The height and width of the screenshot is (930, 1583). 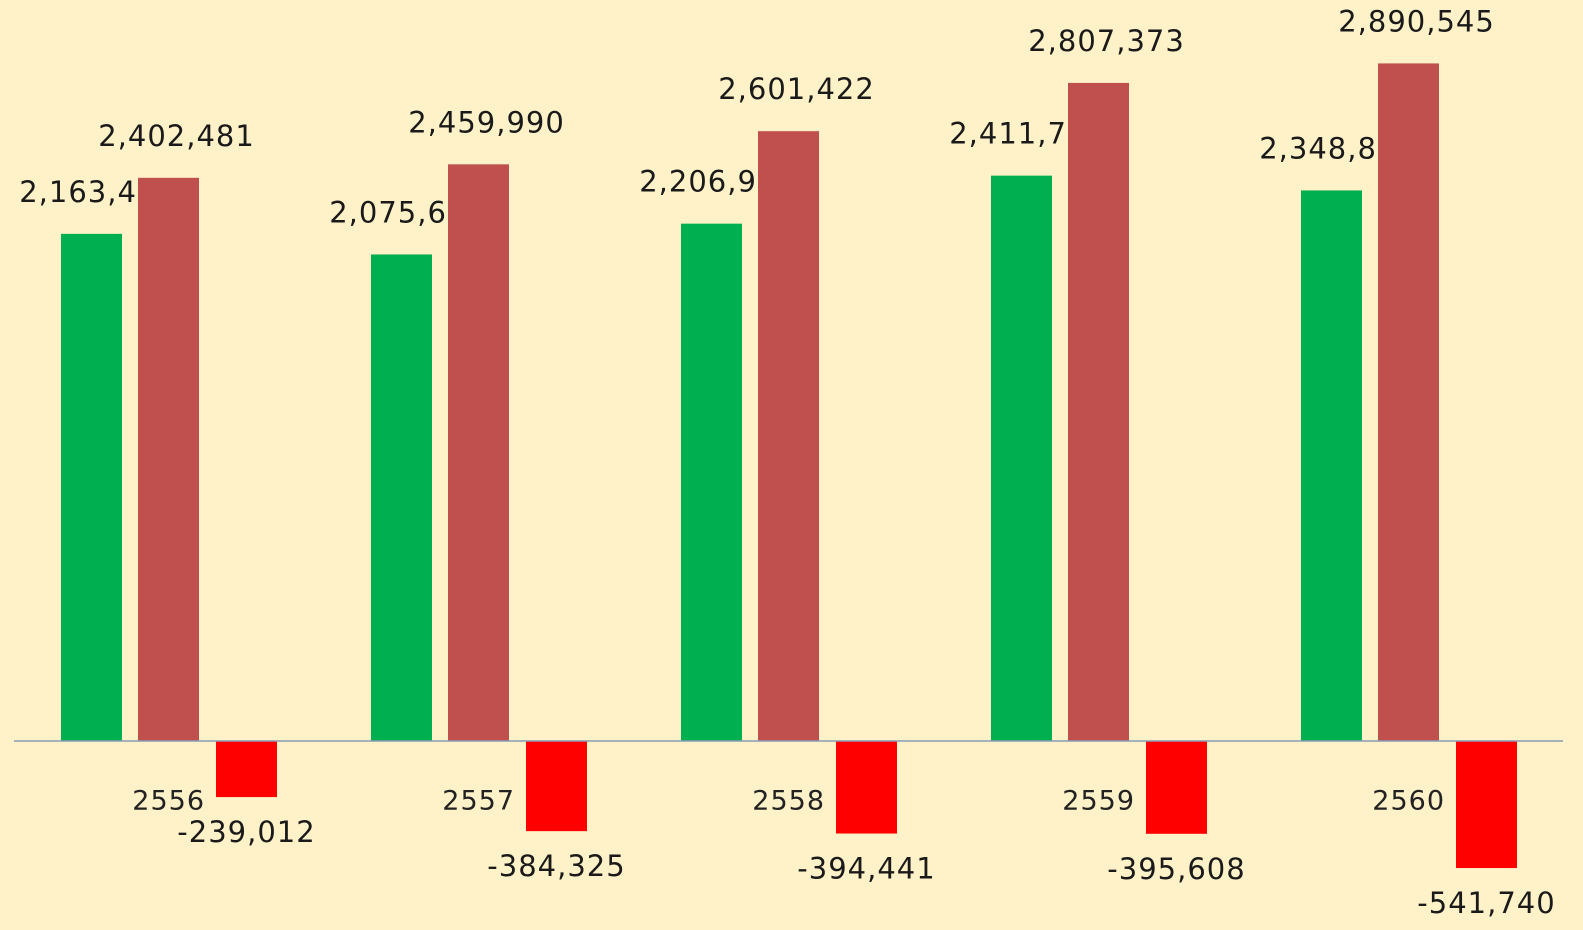 I want to click on x-tick-label: 2556, so click(x=168, y=801).